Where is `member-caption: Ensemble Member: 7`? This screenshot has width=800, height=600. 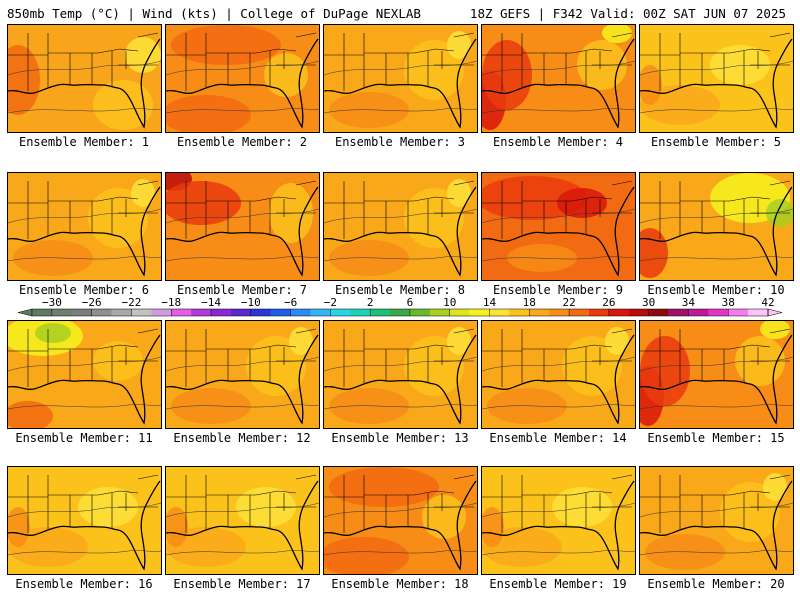 member-caption: Ensemble Member: 7 is located at coordinates (242, 290).